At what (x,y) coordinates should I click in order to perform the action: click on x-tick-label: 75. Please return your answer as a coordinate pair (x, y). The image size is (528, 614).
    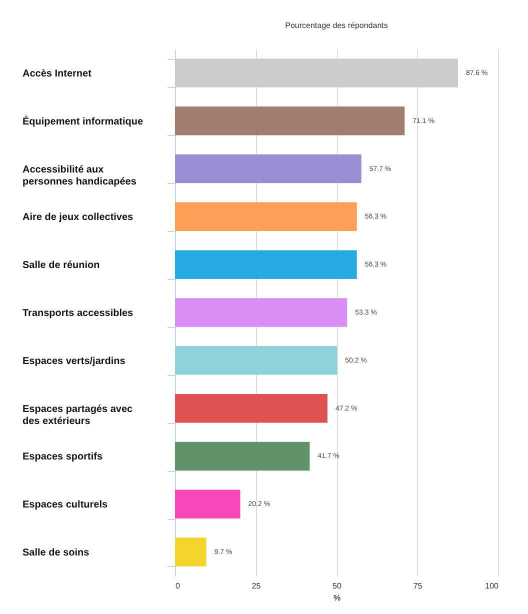
    Looking at the image, I should click on (418, 586).